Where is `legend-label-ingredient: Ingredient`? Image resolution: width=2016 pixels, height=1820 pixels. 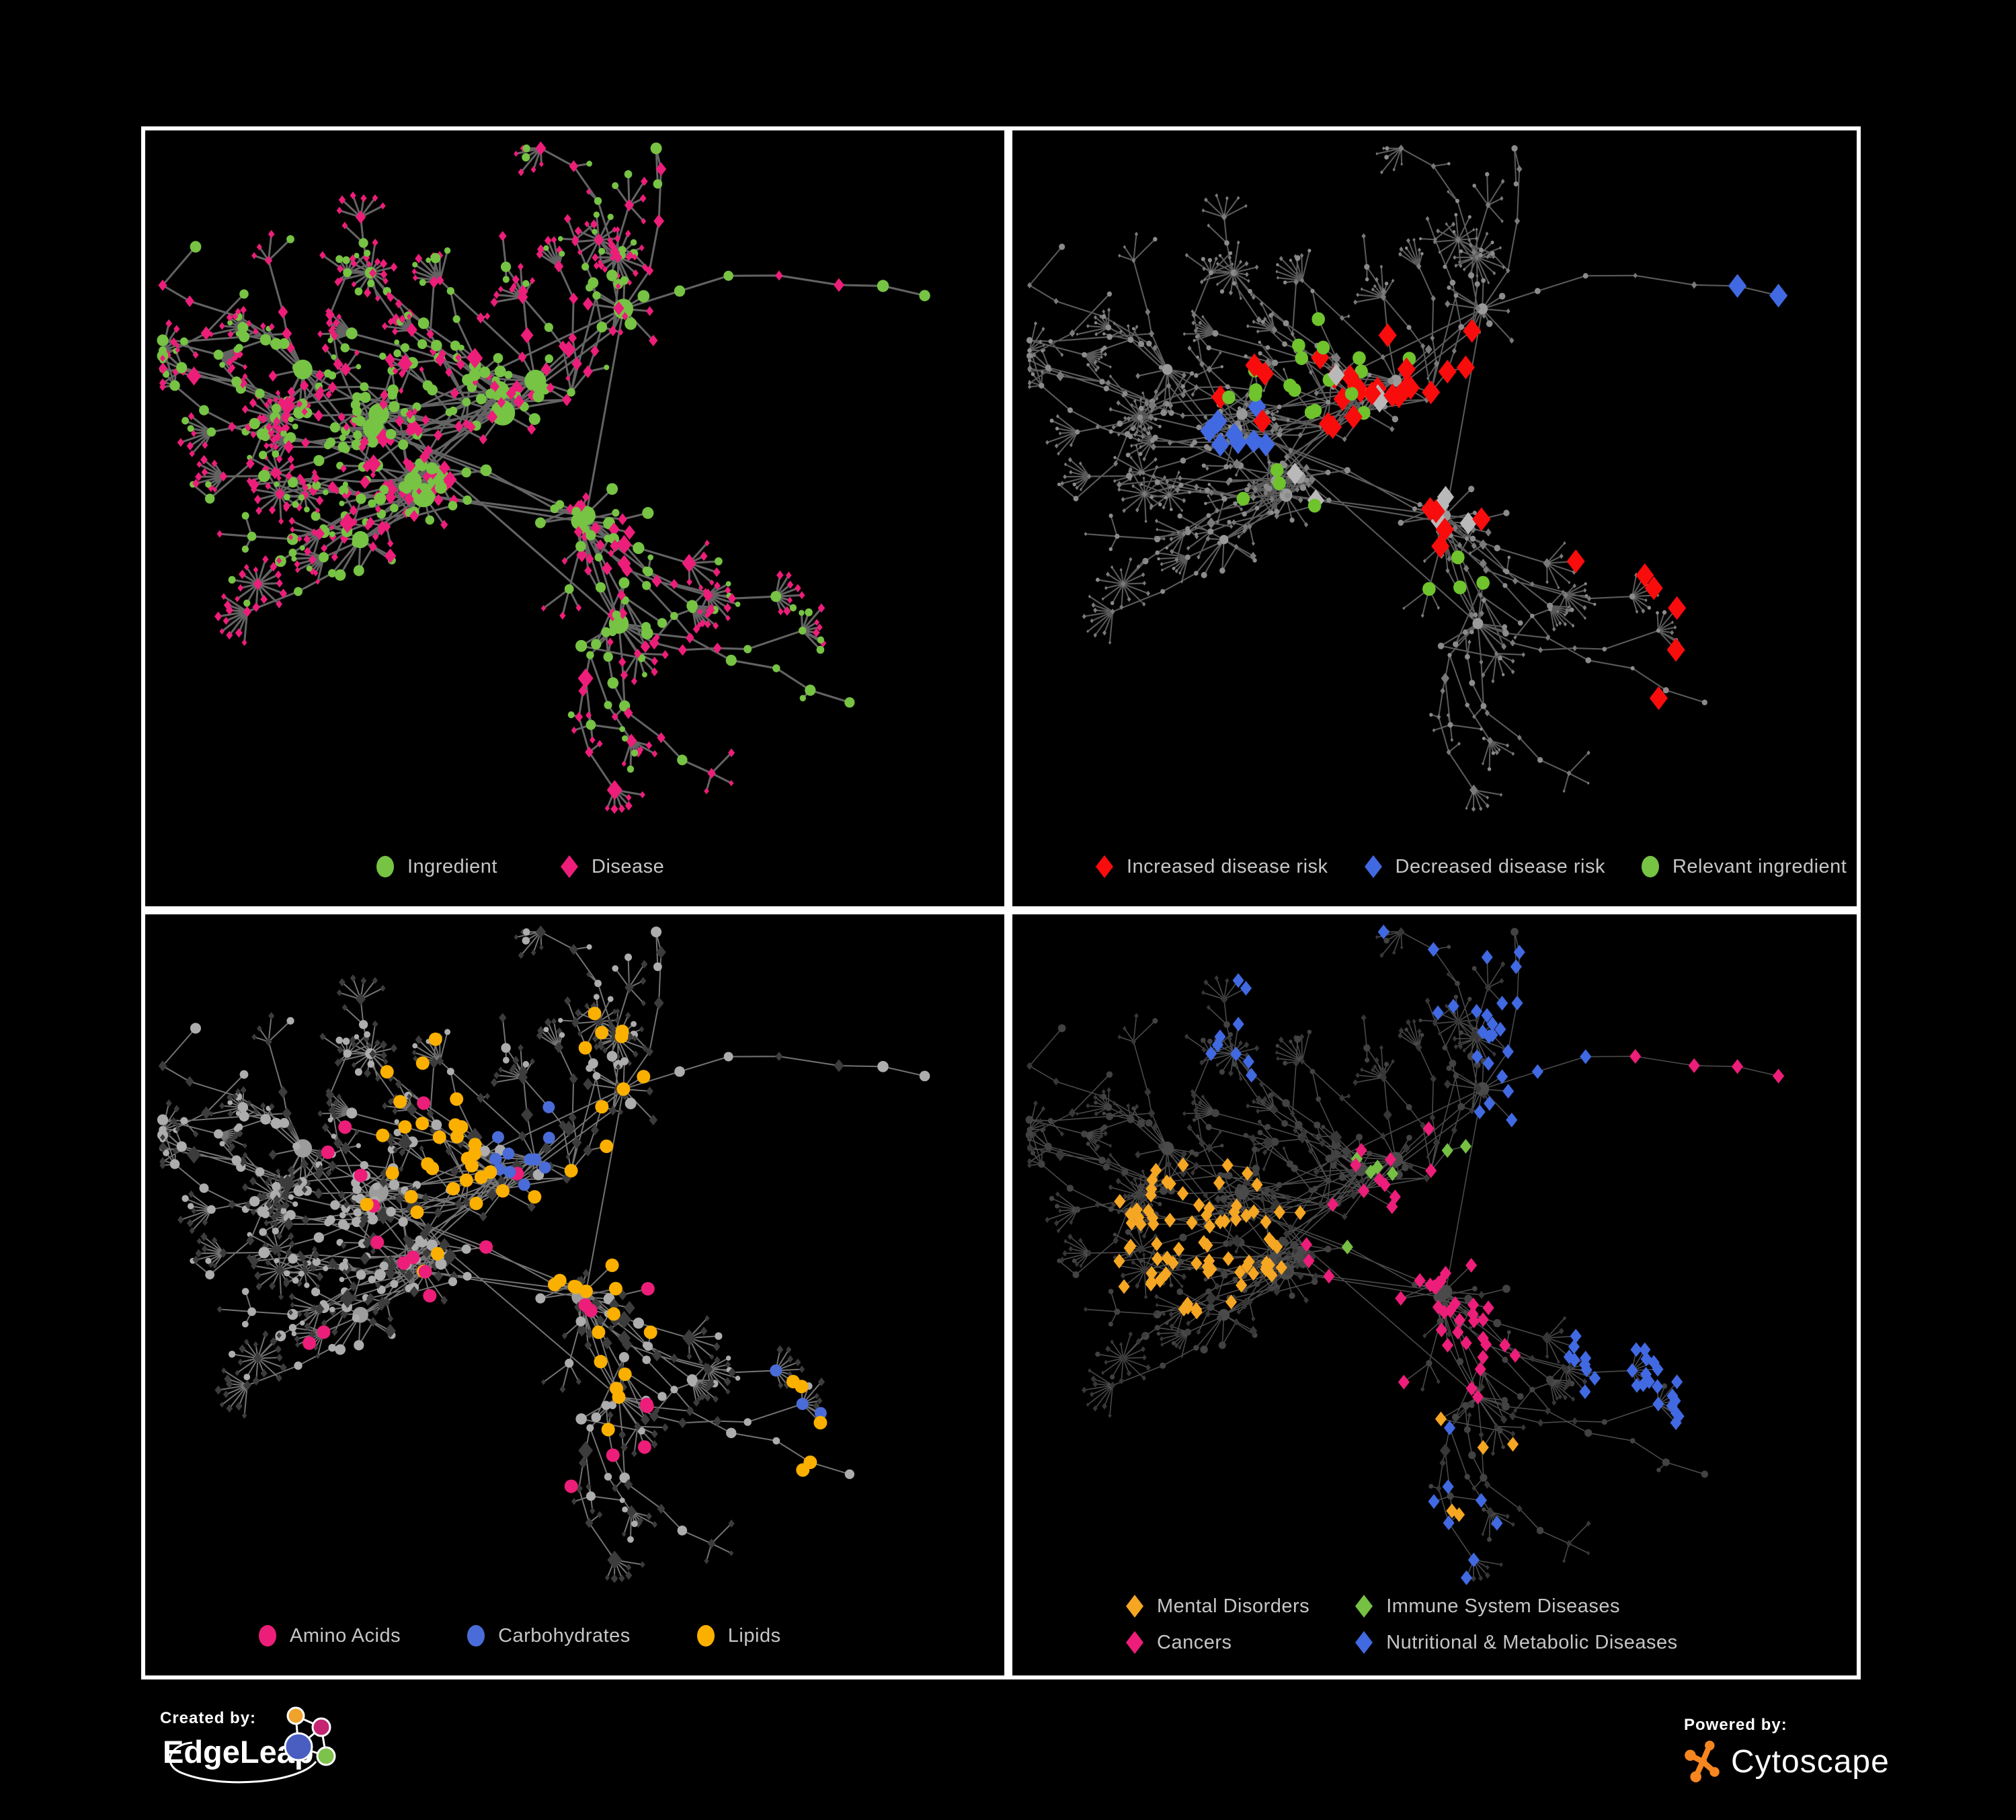 legend-label-ingredient: Ingredient is located at coordinates (452, 866).